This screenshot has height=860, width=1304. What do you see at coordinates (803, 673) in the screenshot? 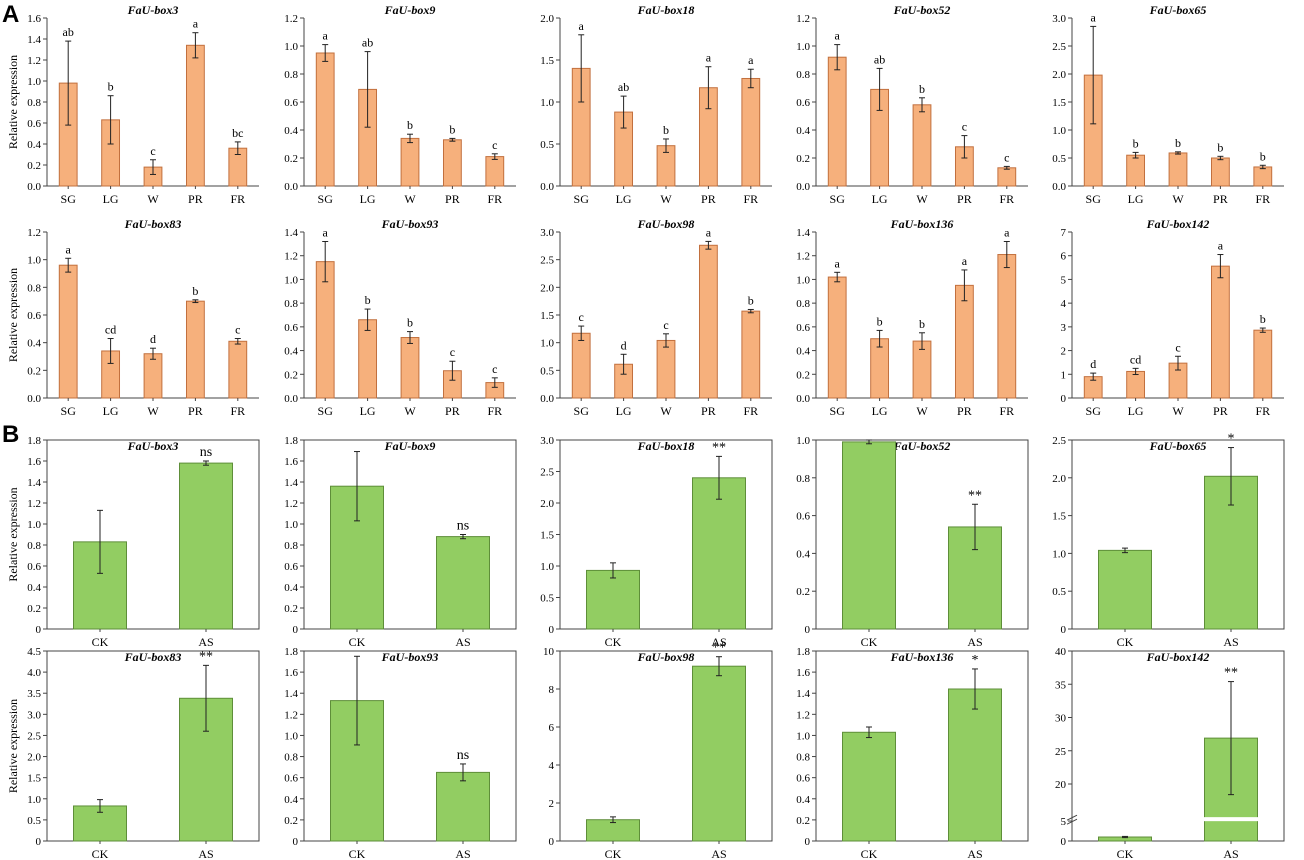
I see `y-tick-label: 1.6` at bounding box center [803, 673].